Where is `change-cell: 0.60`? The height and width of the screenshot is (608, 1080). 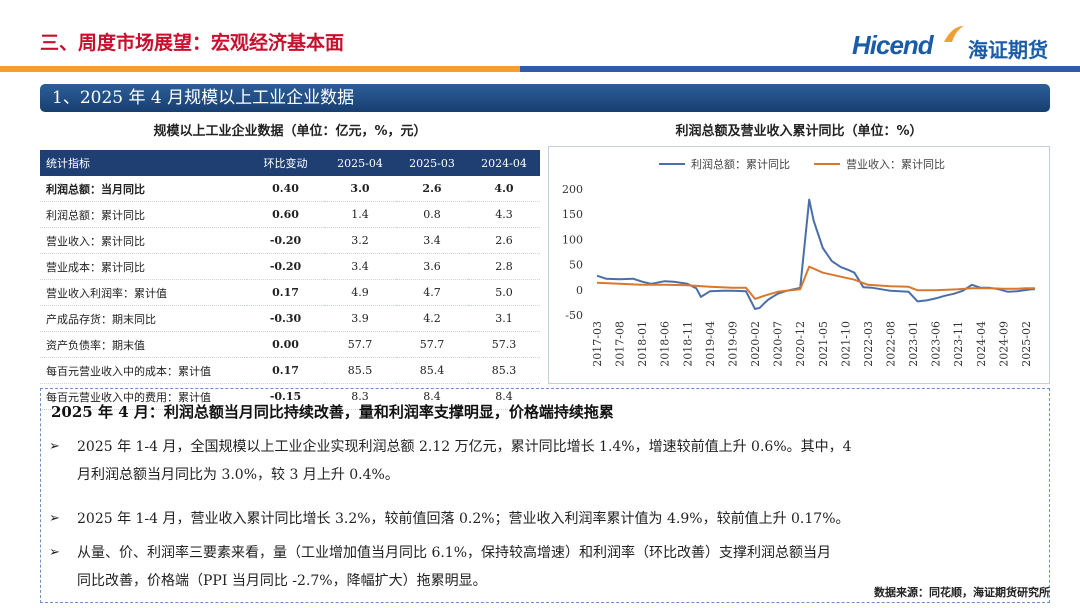 change-cell: 0.60 is located at coordinates (285, 214).